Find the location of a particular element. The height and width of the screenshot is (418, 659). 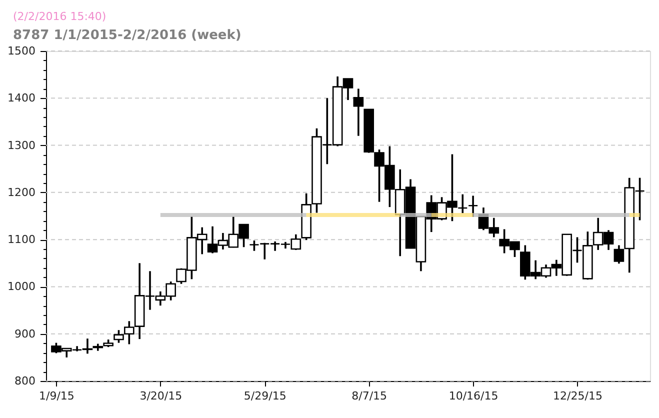

x-tick-label: 8/7/15 is located at coordinates (370, 396).